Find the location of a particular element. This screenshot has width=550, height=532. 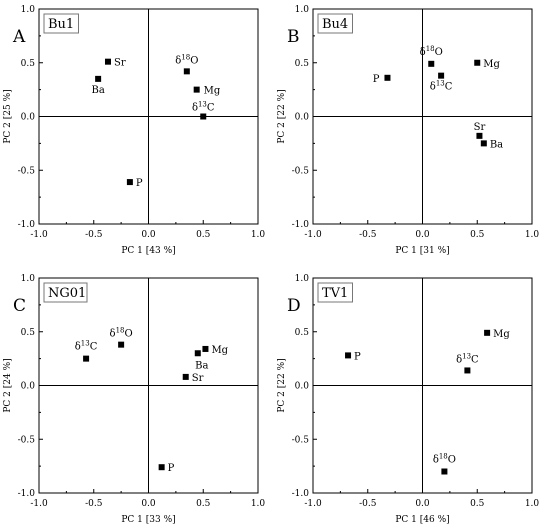

y-axis-label: PC 2 [24 %] is located at coordinates (8, 385).